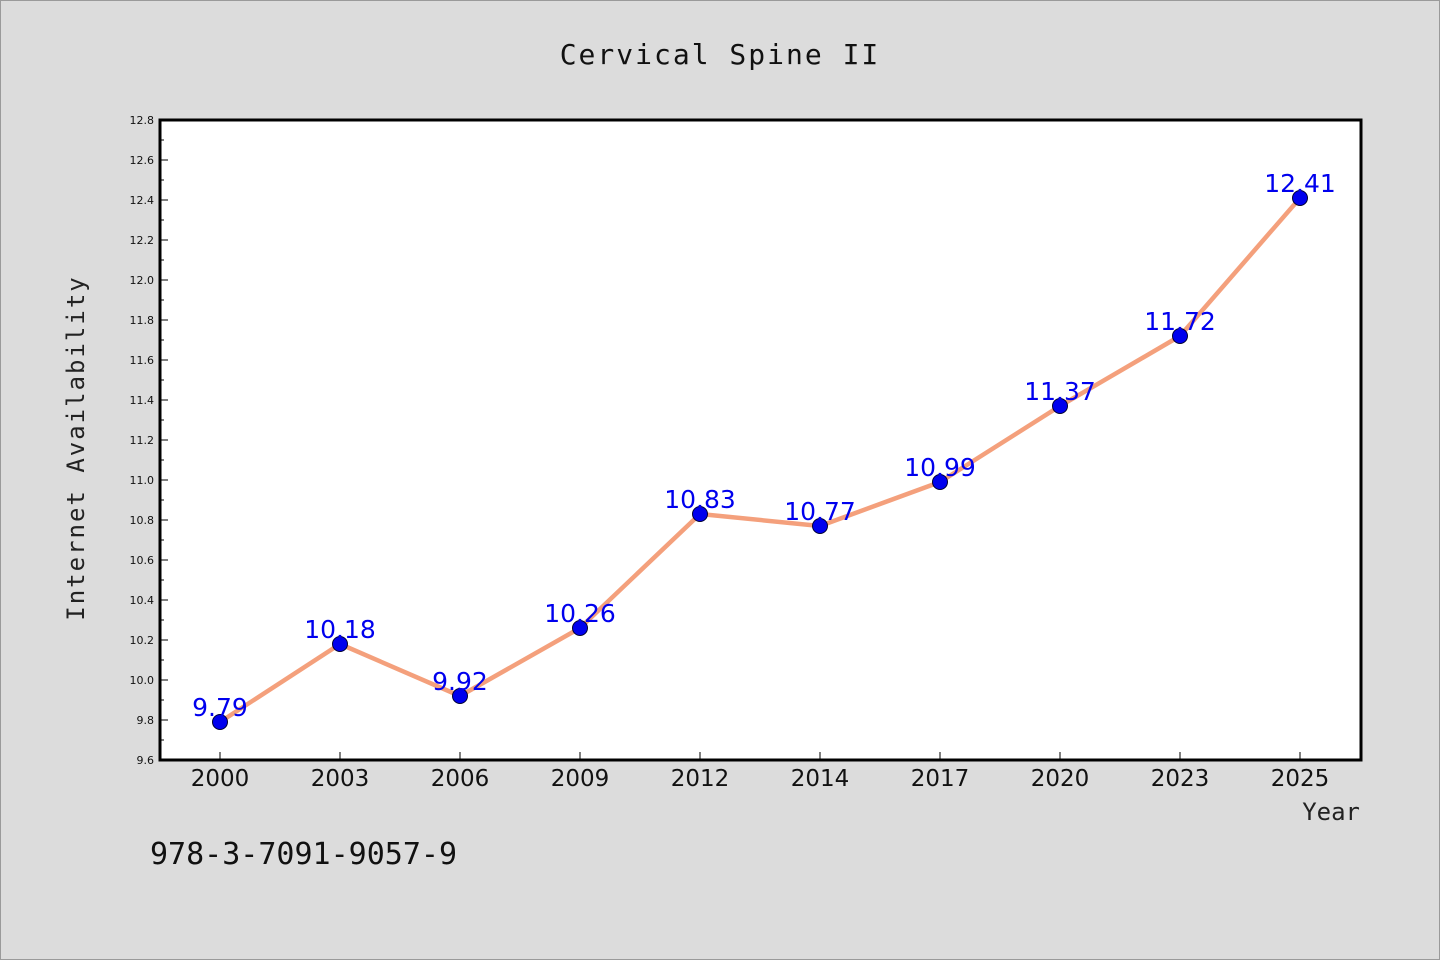 The image size is (1440, 960). Describe the element at coordinates (340, 779) in the screenshot. I see `x-tick-label: 2003` at that location.